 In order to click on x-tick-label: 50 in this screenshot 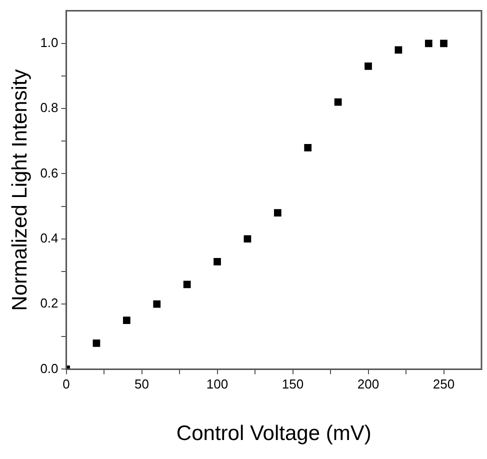, I will do `click(141, 384)`.